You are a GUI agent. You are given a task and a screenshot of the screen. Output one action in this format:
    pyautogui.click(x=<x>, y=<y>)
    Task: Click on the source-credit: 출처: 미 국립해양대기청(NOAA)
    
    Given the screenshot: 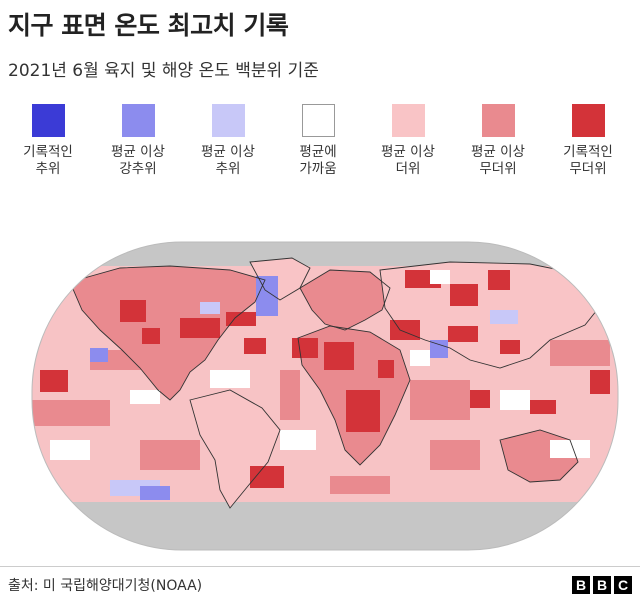 What is the action you would take?
    pyautogui.click(x=105, y=586)
    